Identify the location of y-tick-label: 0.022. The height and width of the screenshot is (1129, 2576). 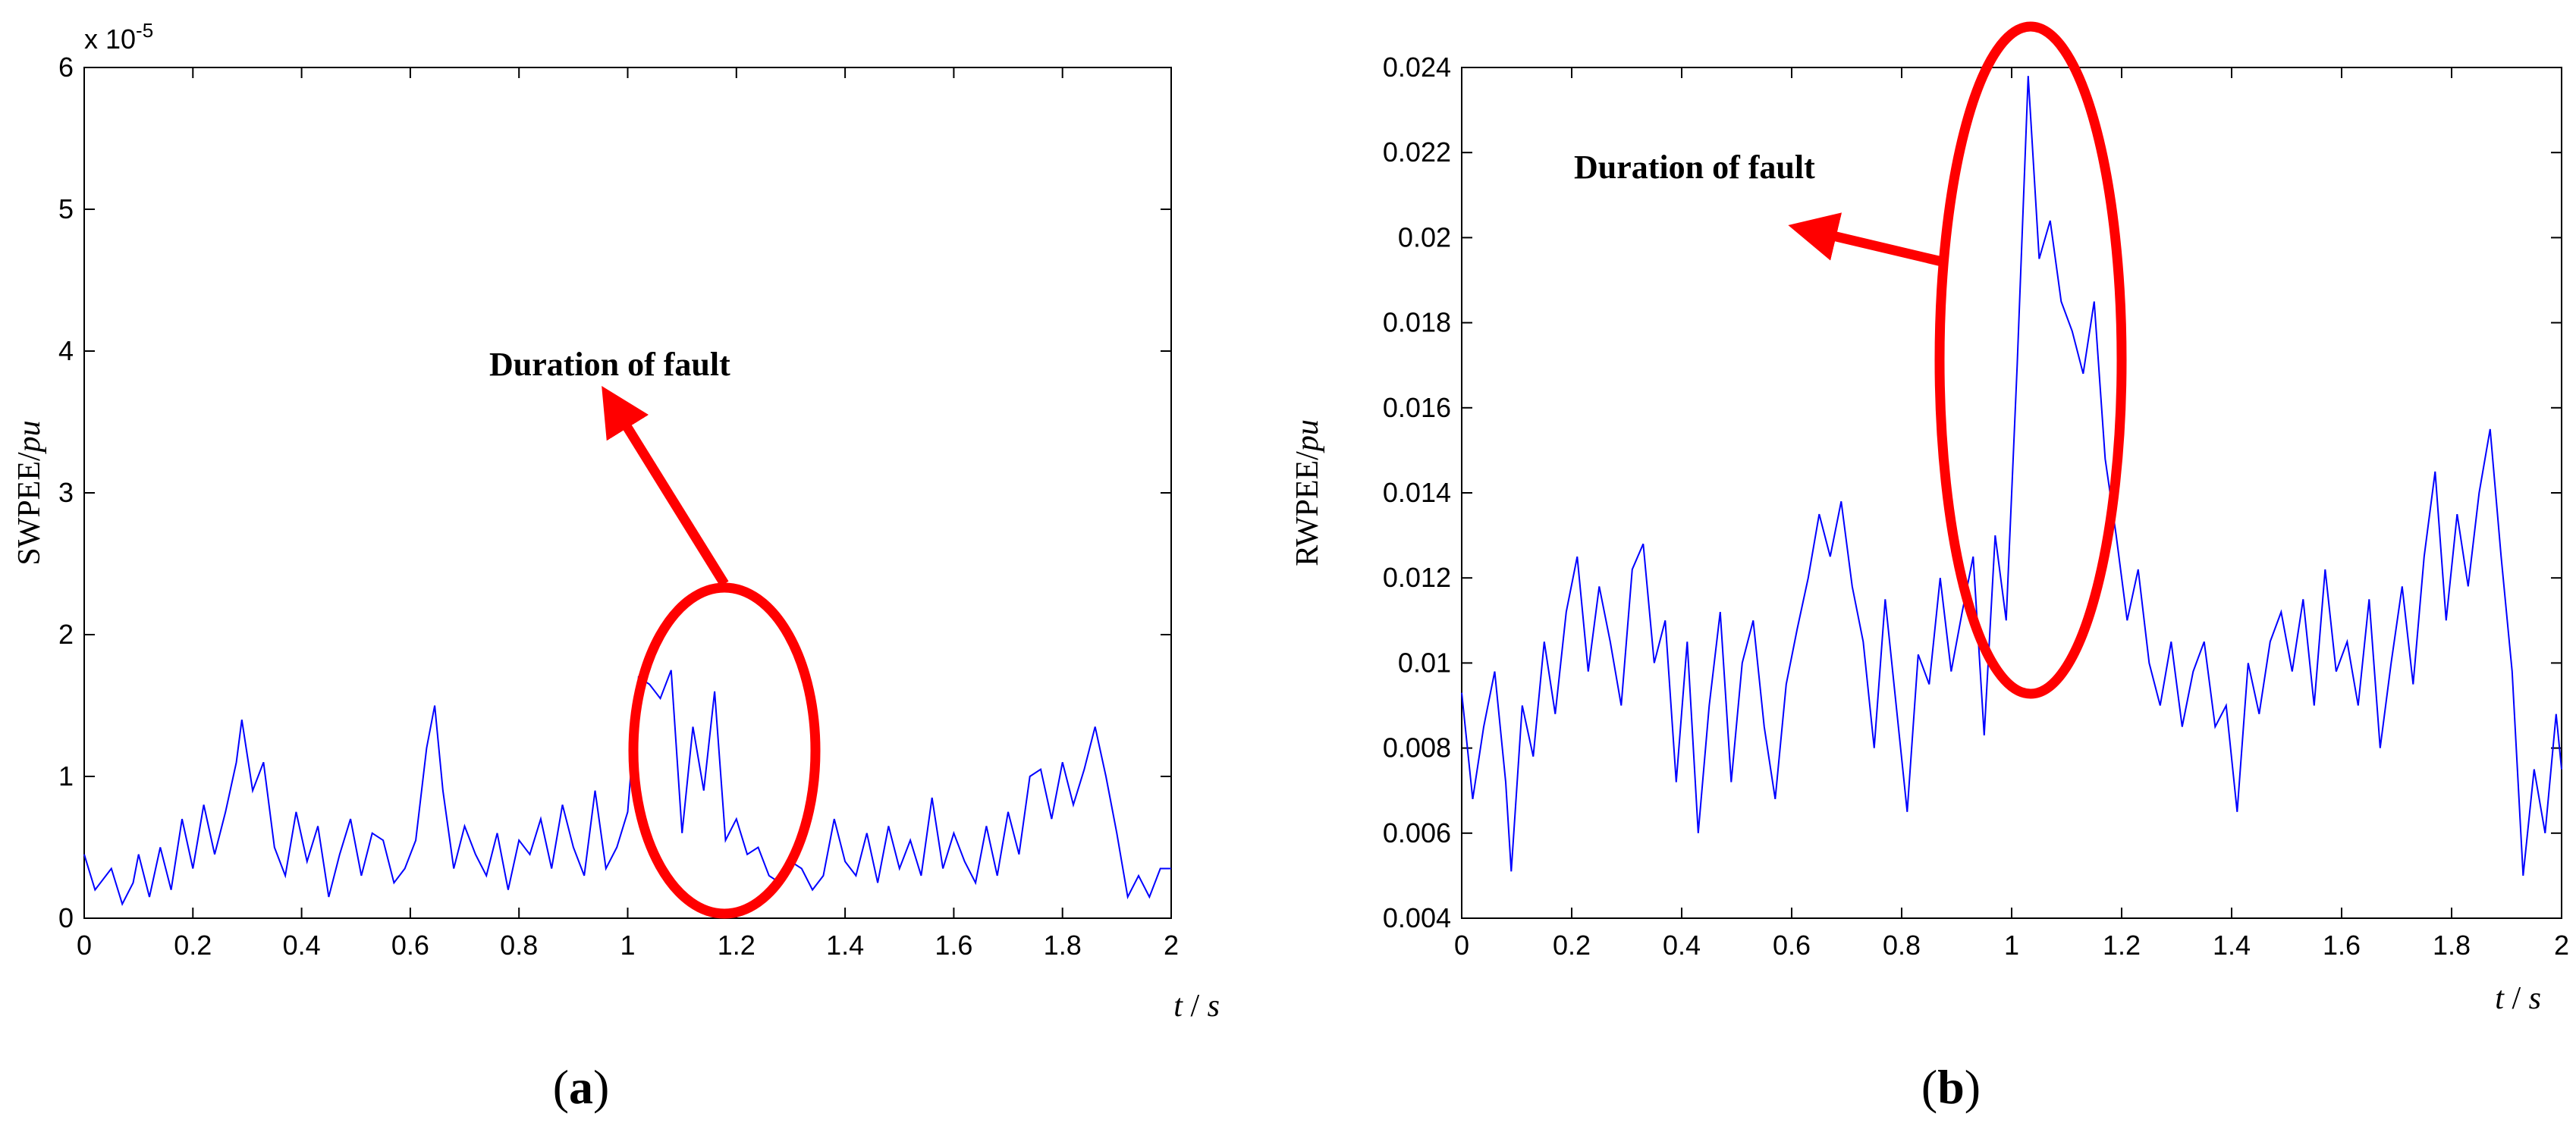
(1417, 152).